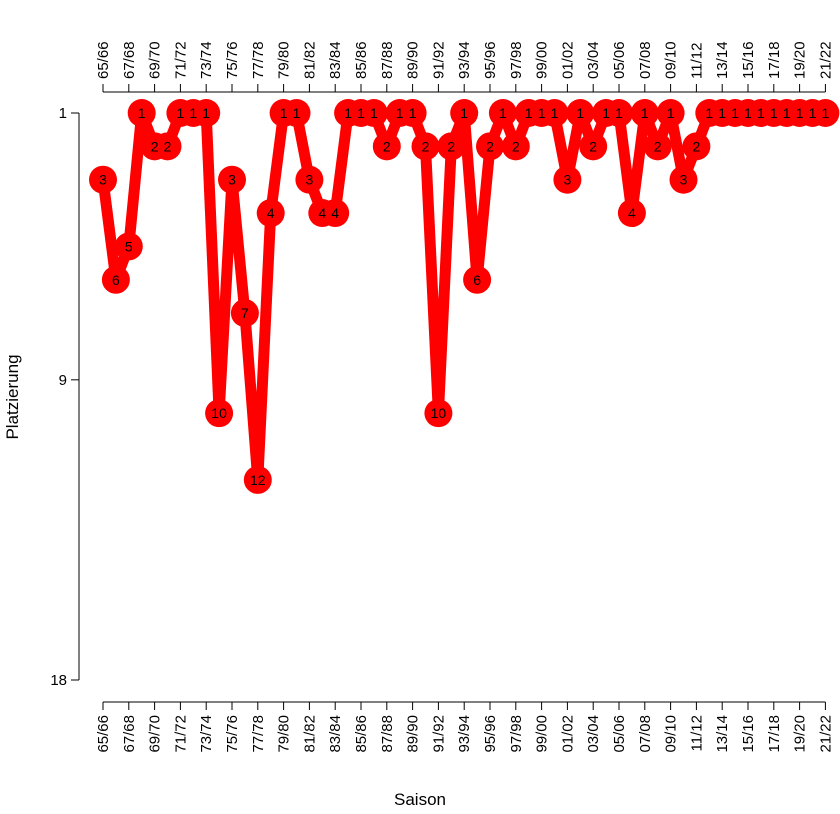  Describe the element at coordinates (696, 733) in the screenshot. I see `bottom-x-tick-label: 11/12` at that location.